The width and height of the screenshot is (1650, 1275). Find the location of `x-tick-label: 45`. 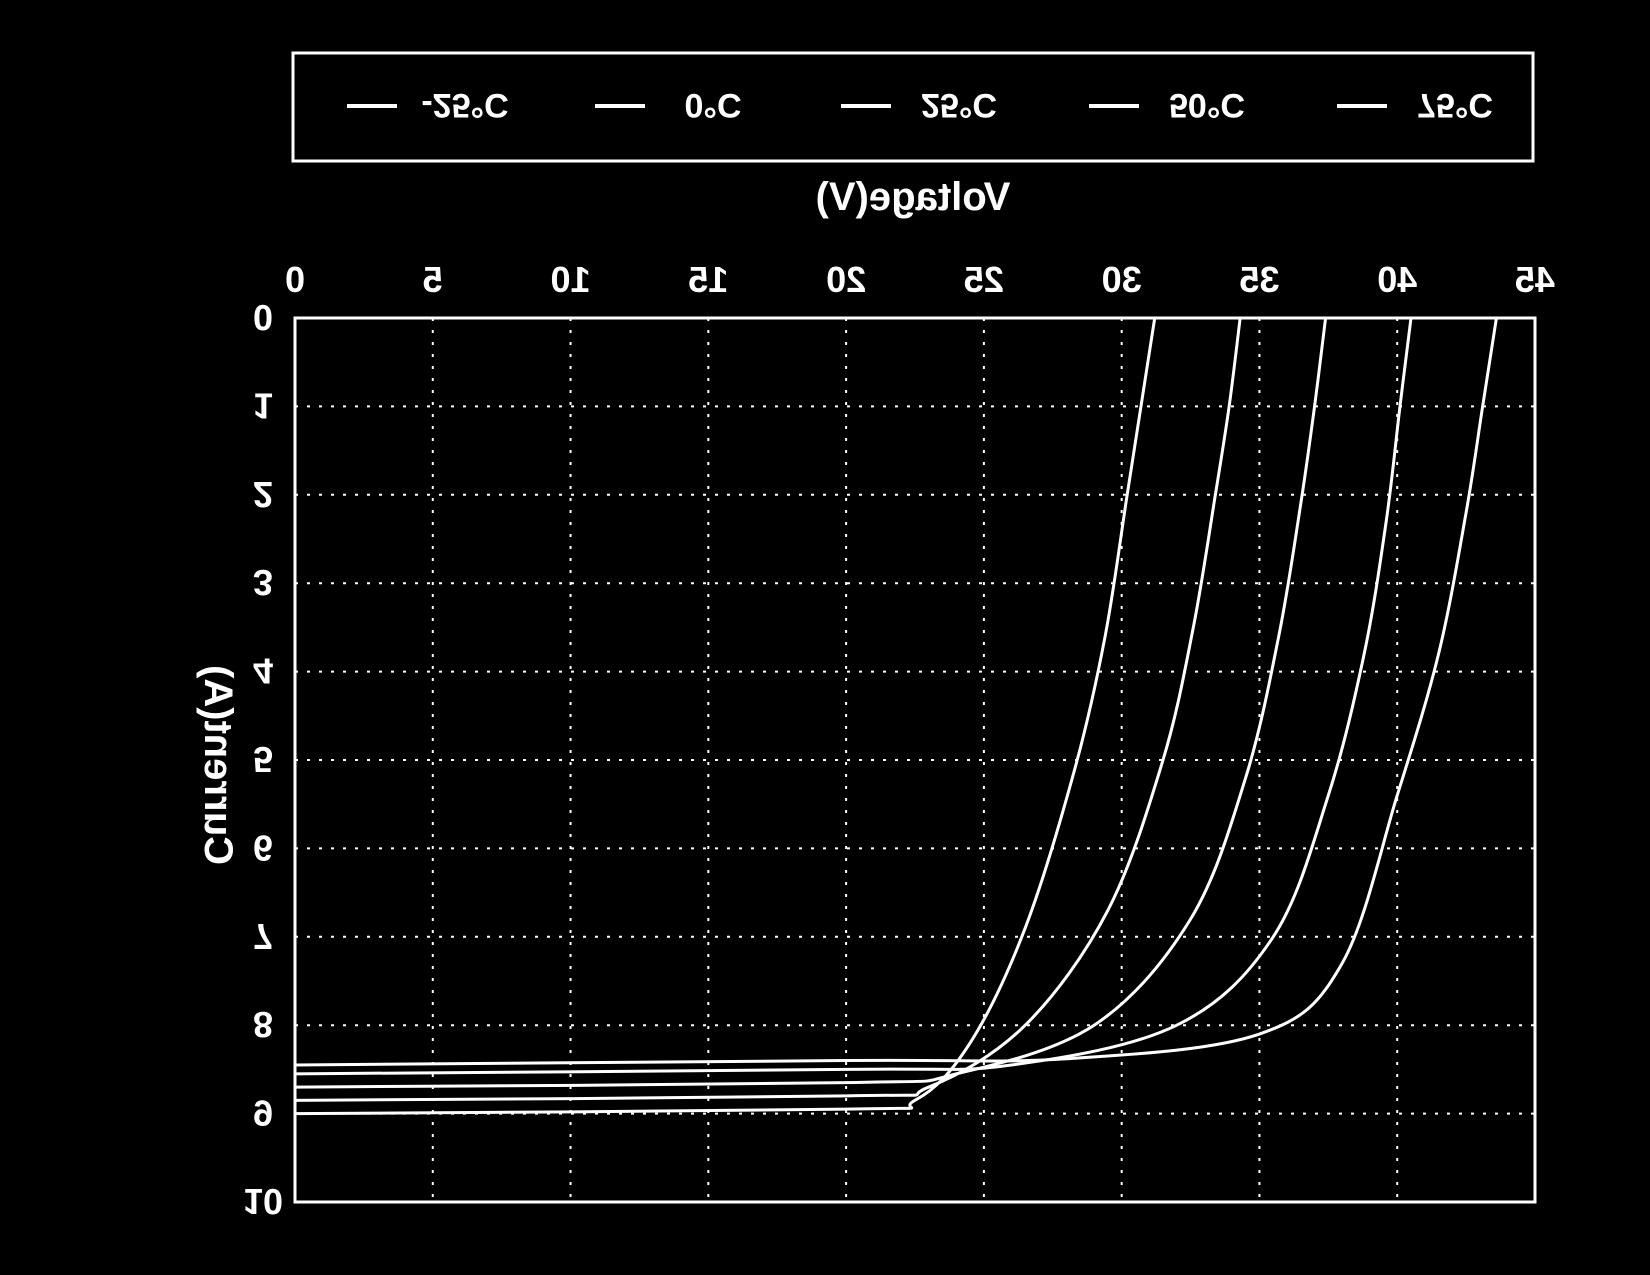

x-tick-label: 45 is located at coordinates (1535, 279).